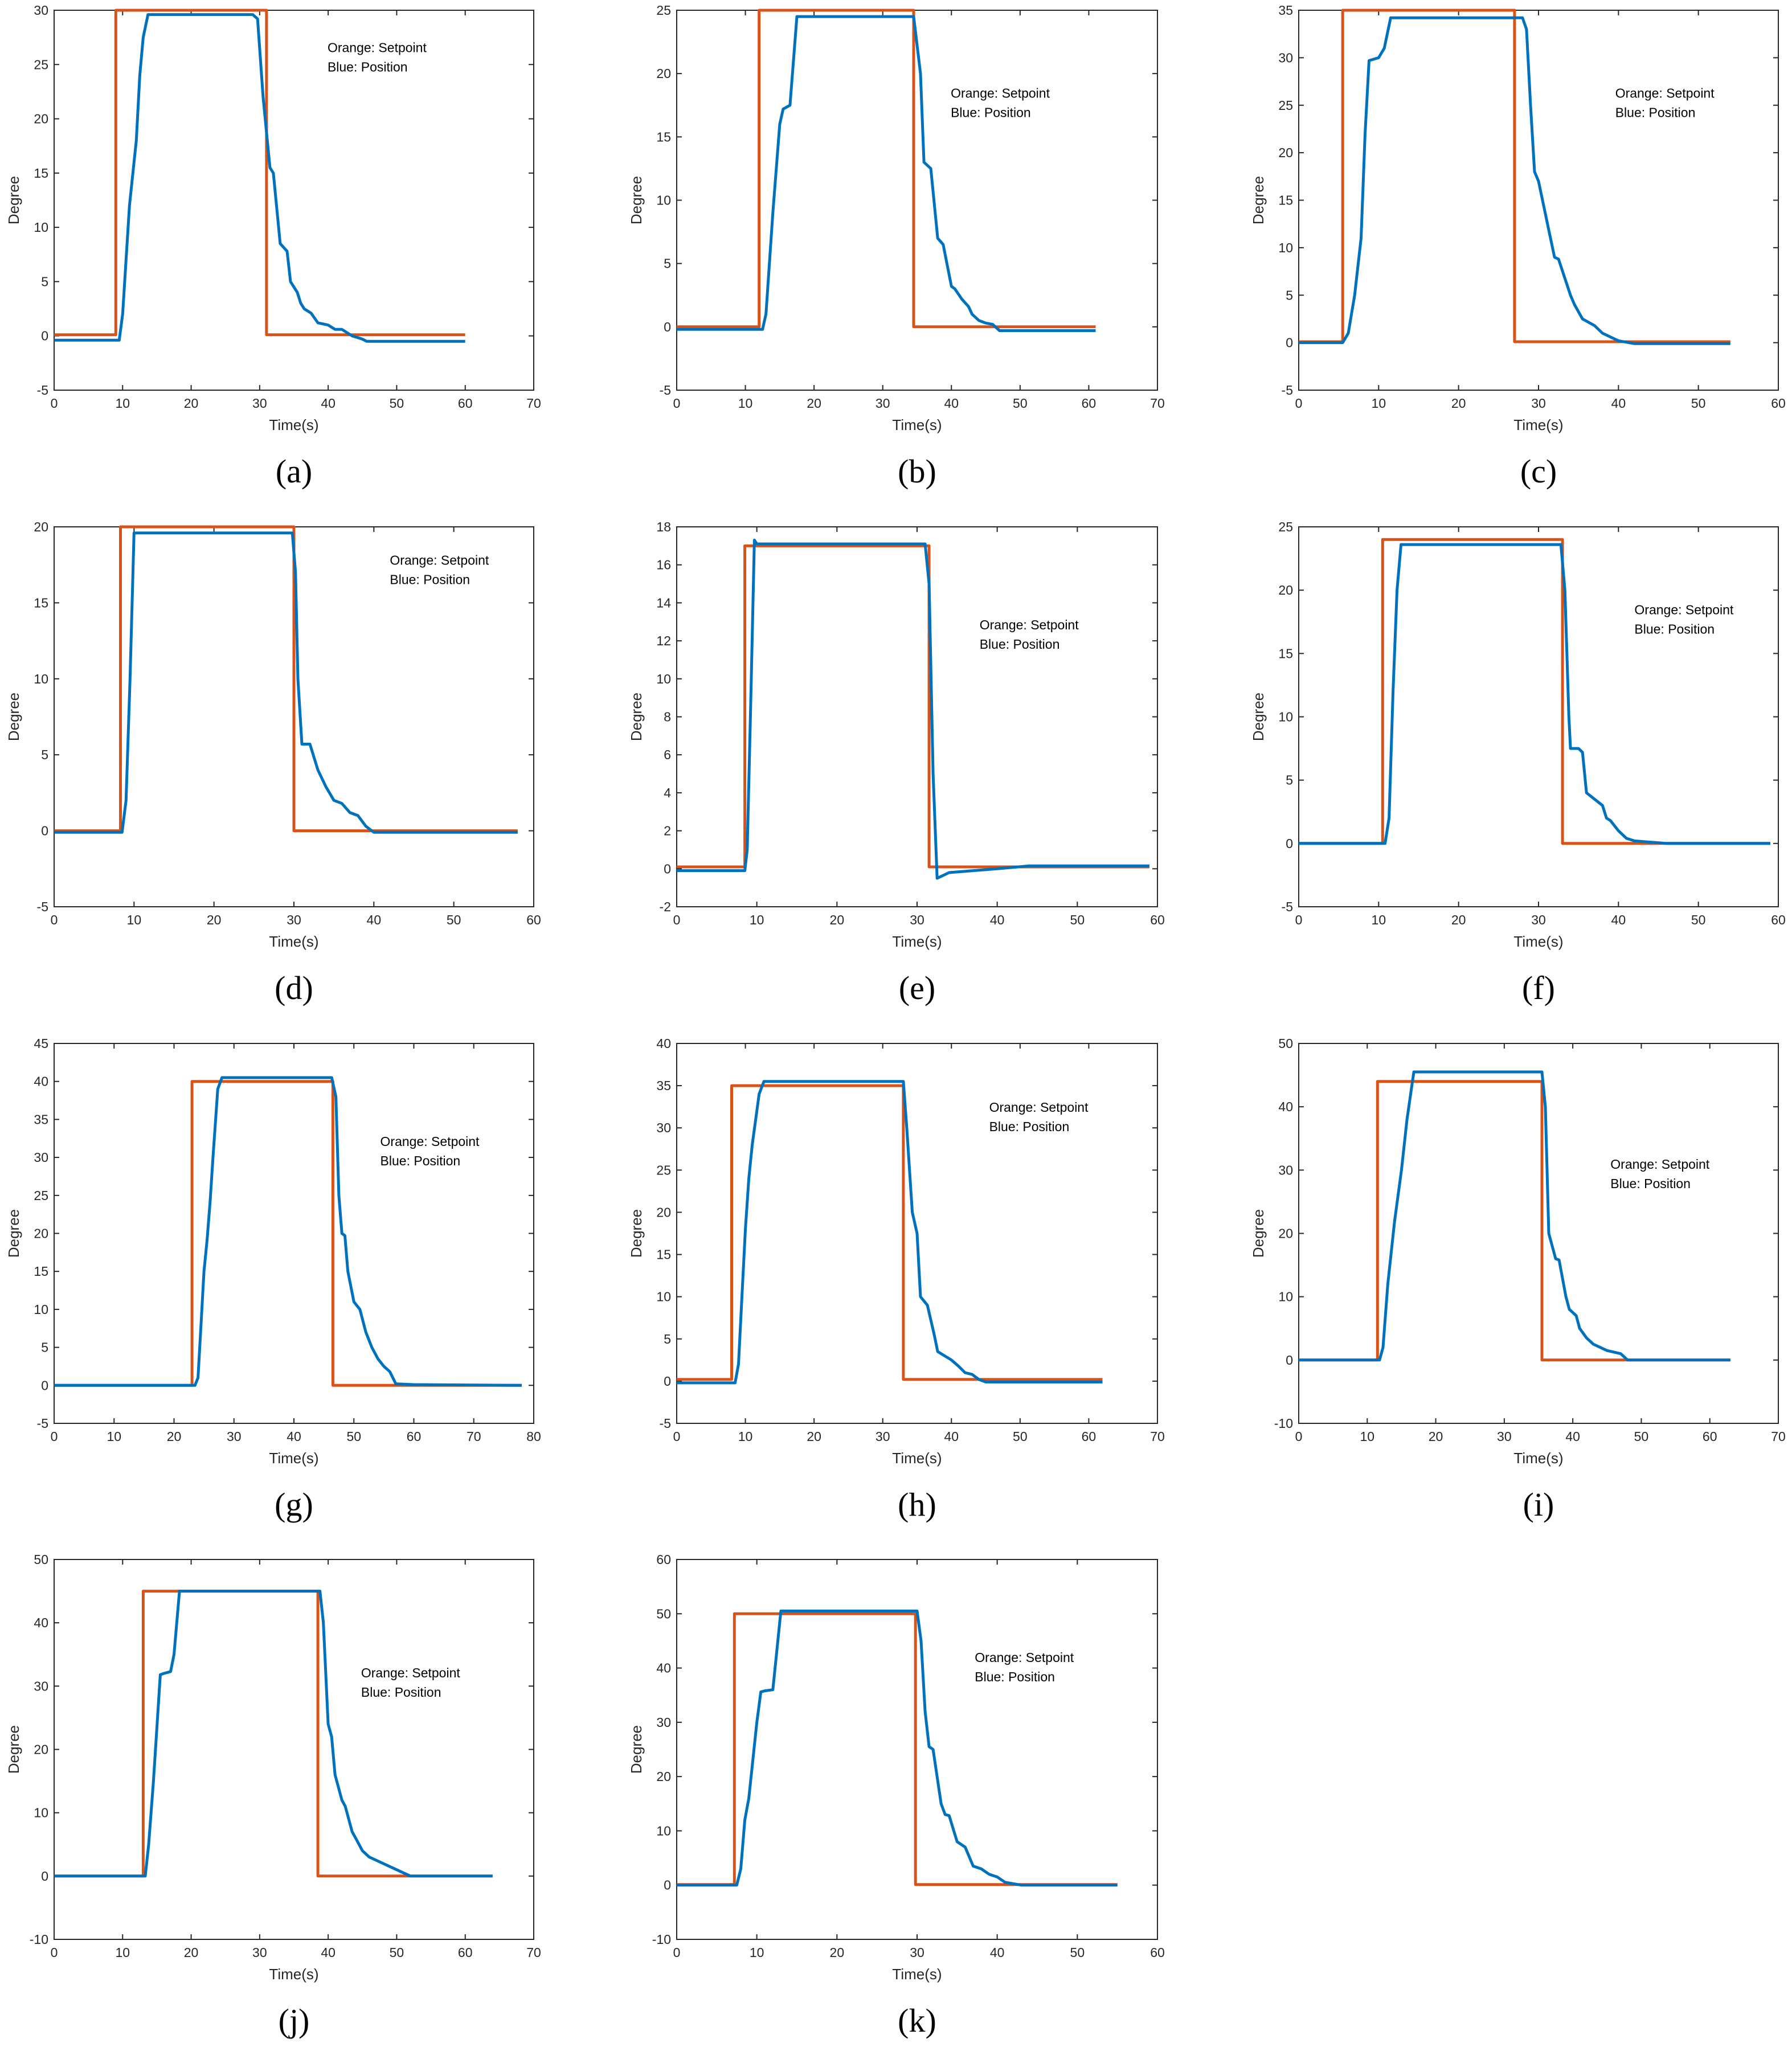 The width and height of the screenshot is (1792, 2055). I want to click on y-tick-label: 60, so click(664, 1559).